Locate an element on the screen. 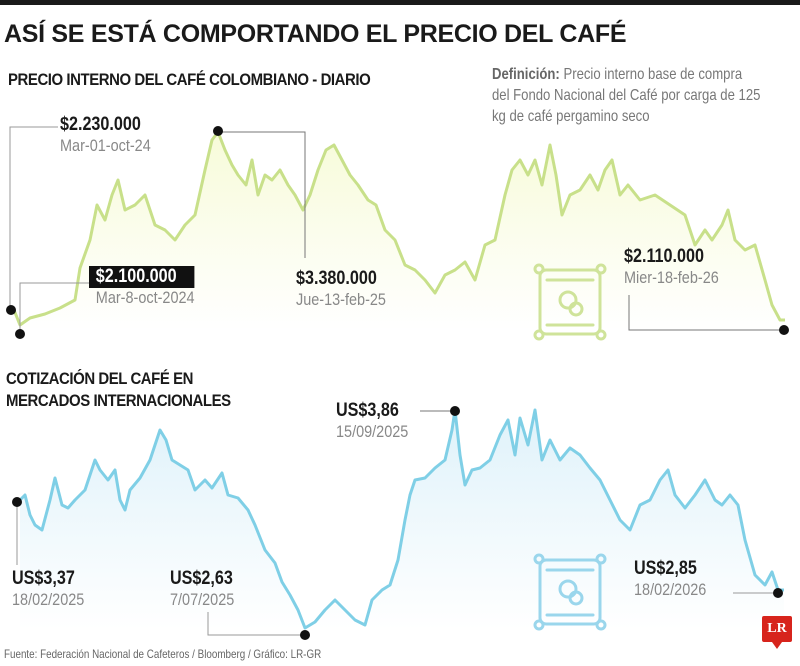  annotation-value: US$2,63 is located at coordinates (201, 578).